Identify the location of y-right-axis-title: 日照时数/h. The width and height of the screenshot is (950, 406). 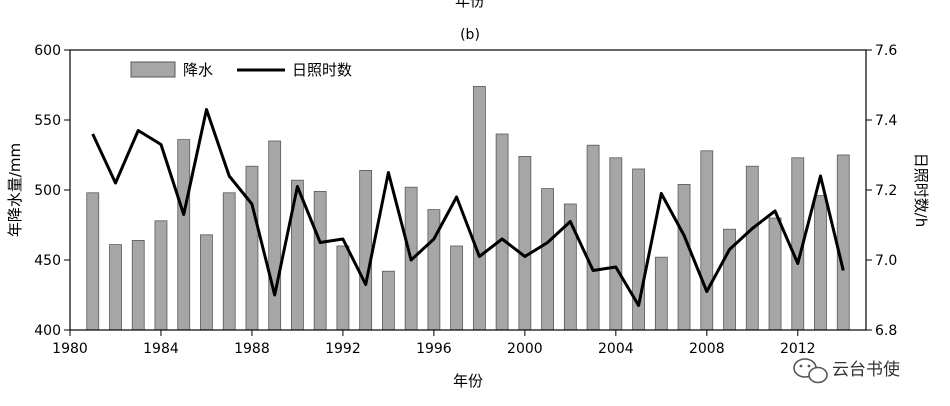
(921, 190).